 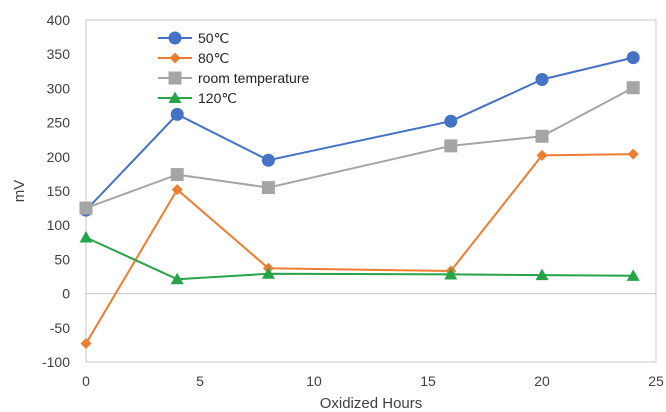 What do you see at coordinates (656, 381) in the screenshot?
I see `x-tick-label: 25` at bounding box center [656, 381].